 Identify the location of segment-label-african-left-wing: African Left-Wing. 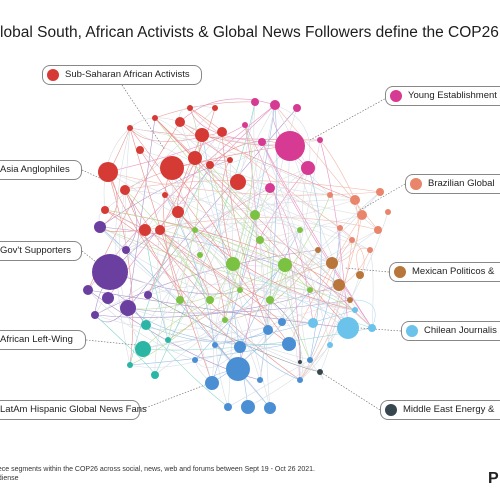
(43, 340).